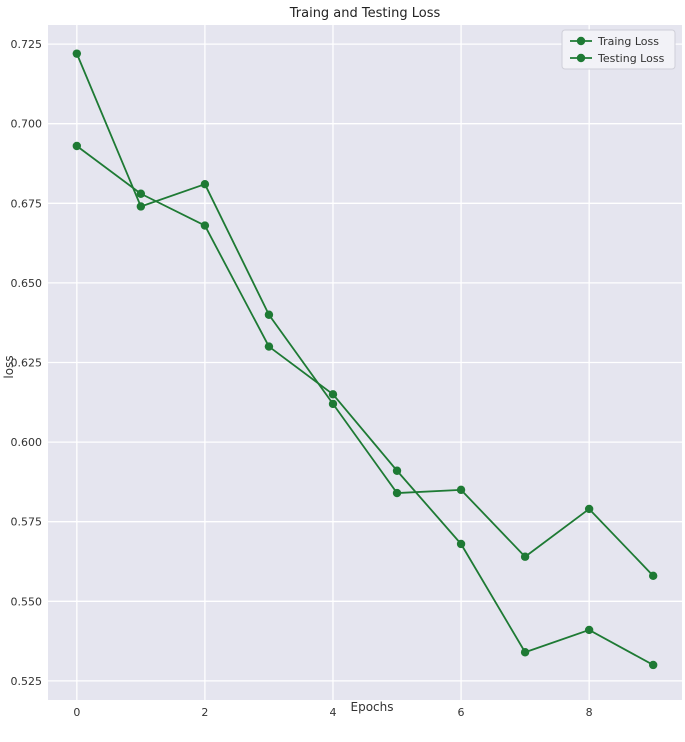 Image resolution: width=685 pixels, height=742 pixels. Describe the element at coordinates (365, 13) in the screenshot. I see `chart-title: Traing and Testing Loss` at that location.